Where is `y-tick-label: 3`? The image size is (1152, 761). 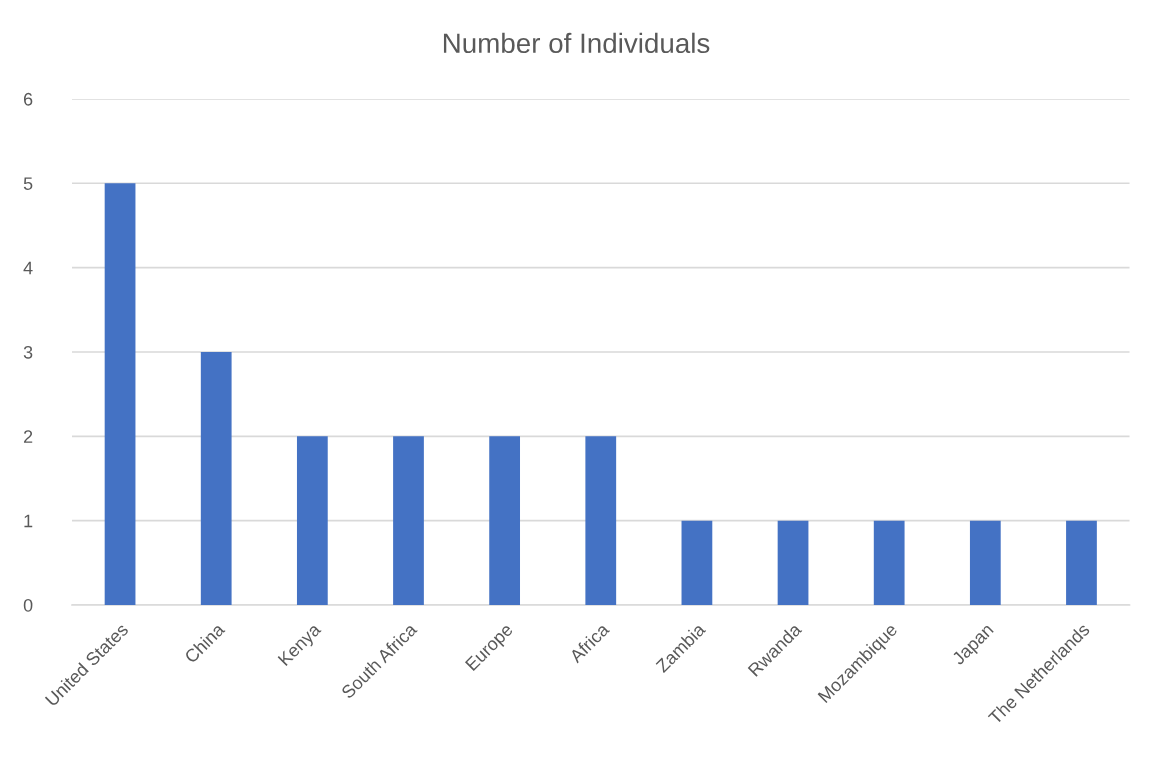
y-tick-label: 3 is located at coordinates (28, 352).